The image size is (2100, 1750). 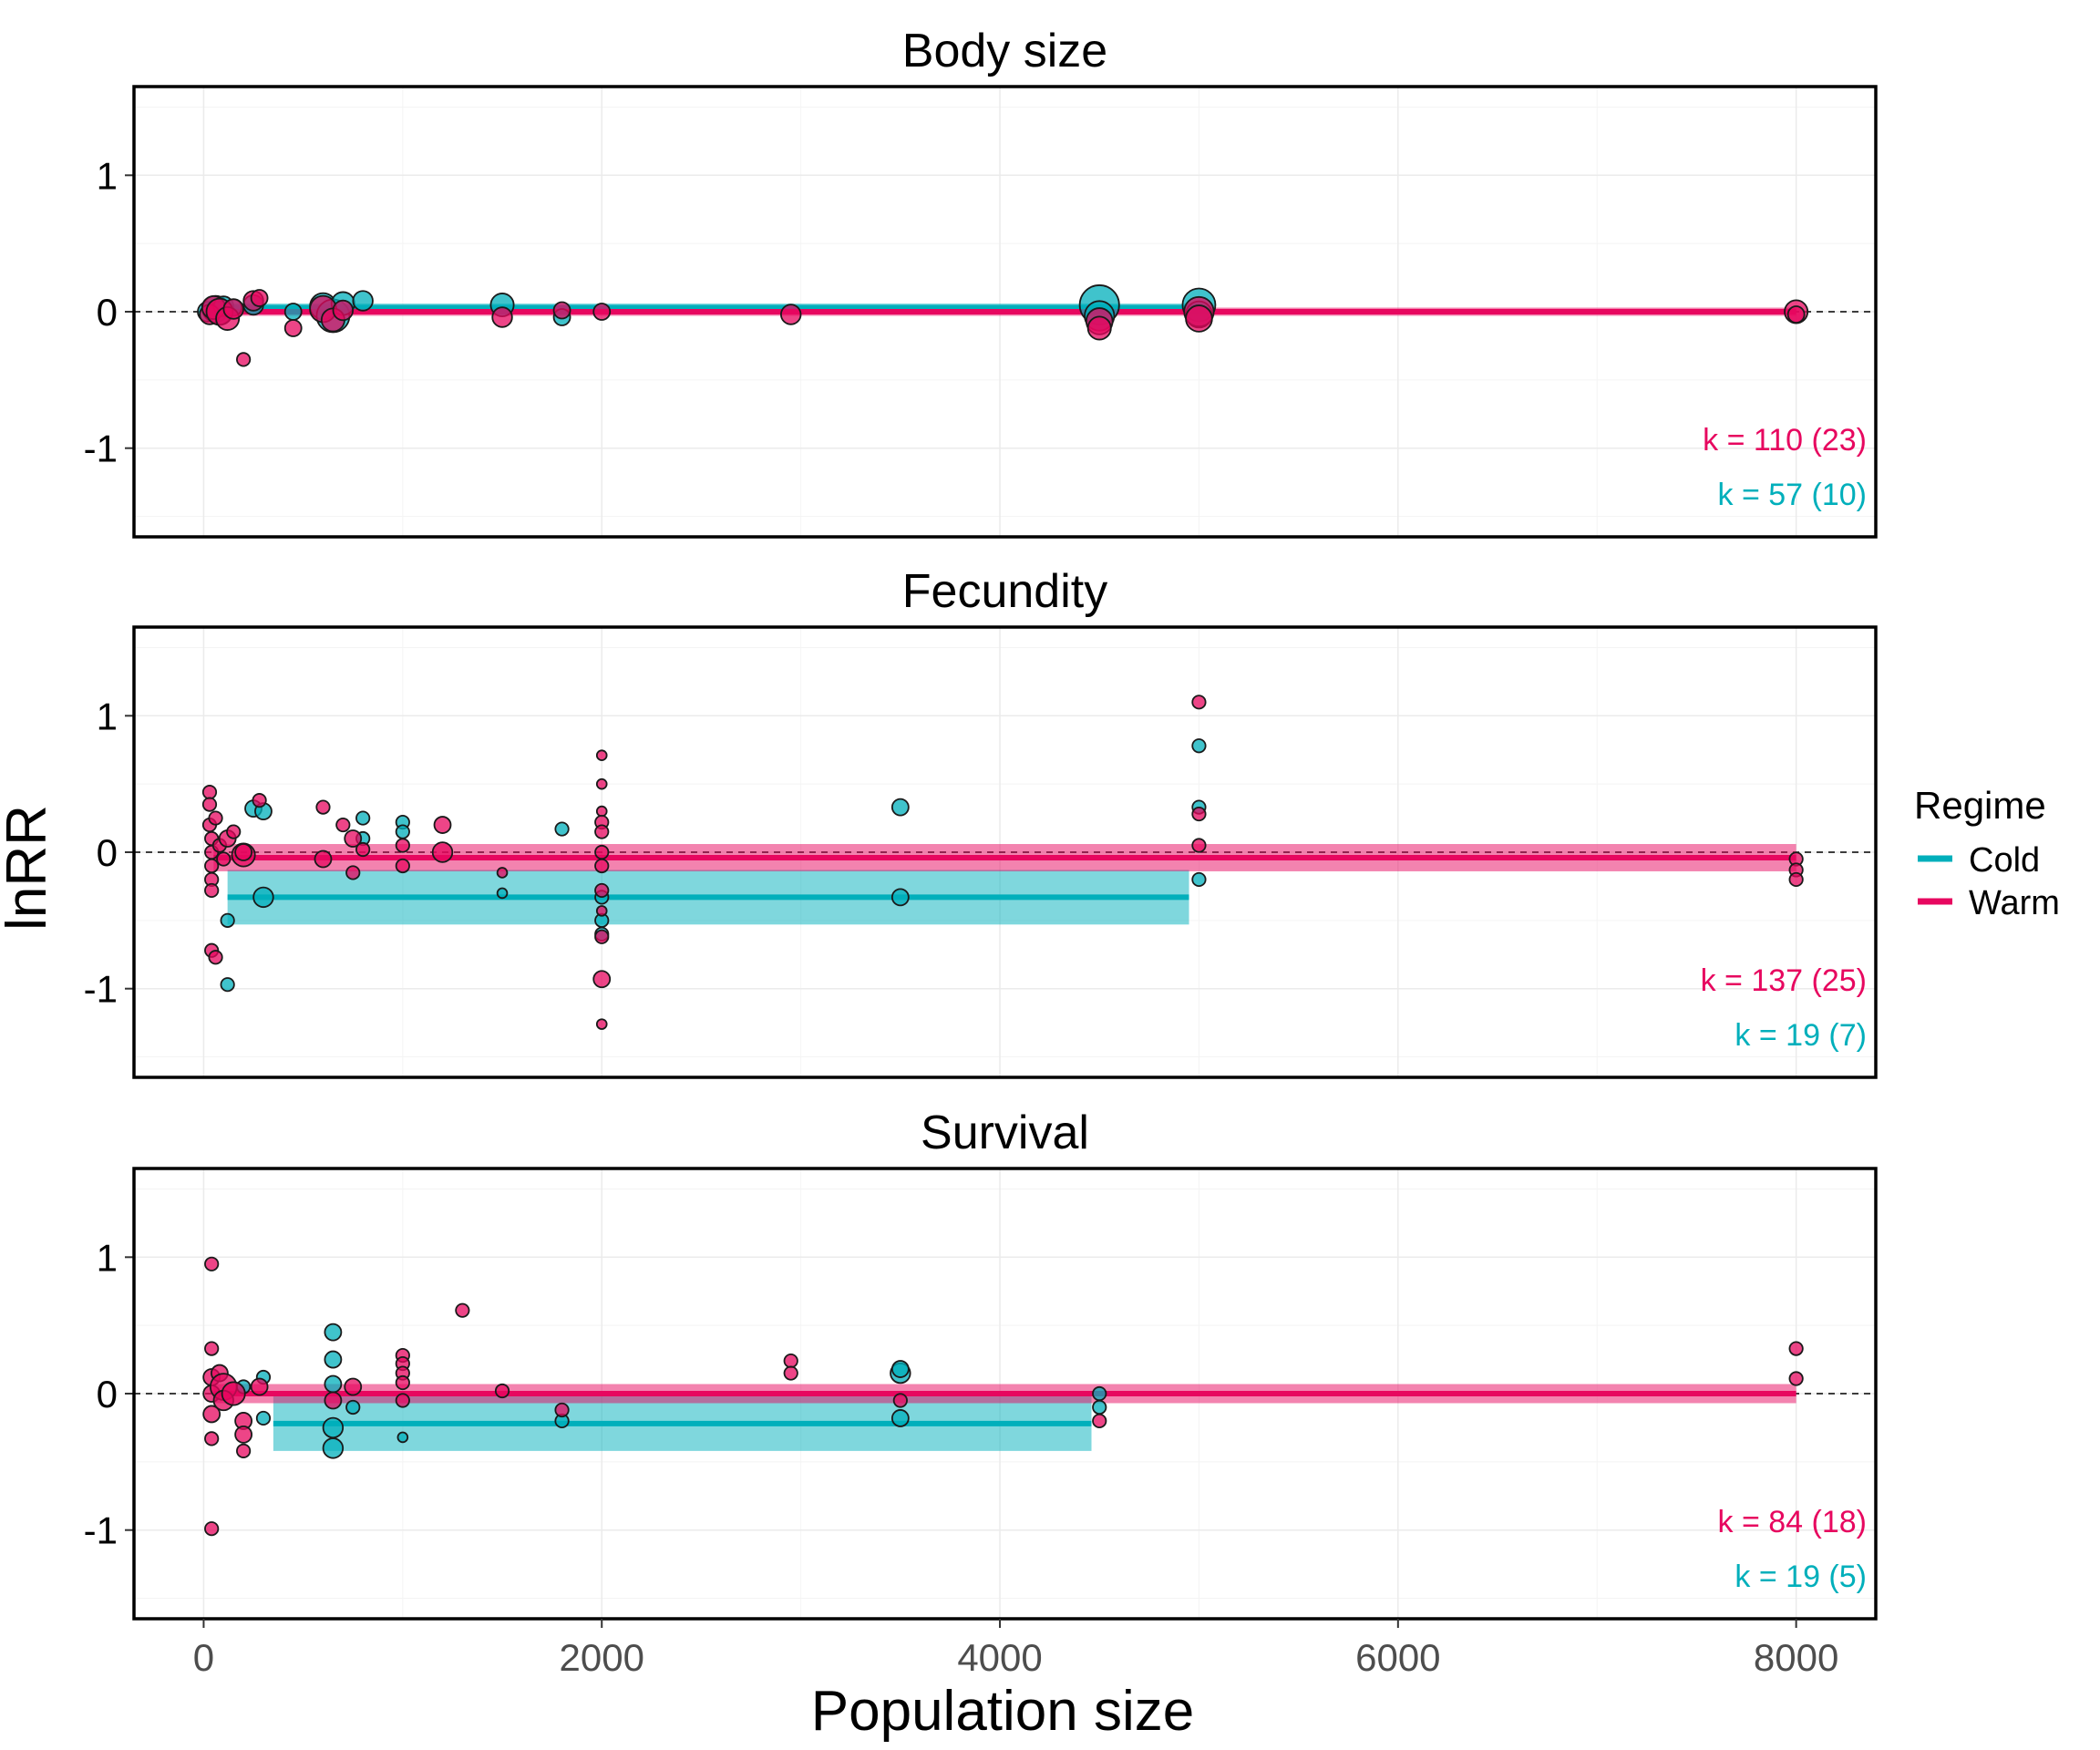 I want to click on legend: Regime Cold Warm, so click(x=1987, y=853).